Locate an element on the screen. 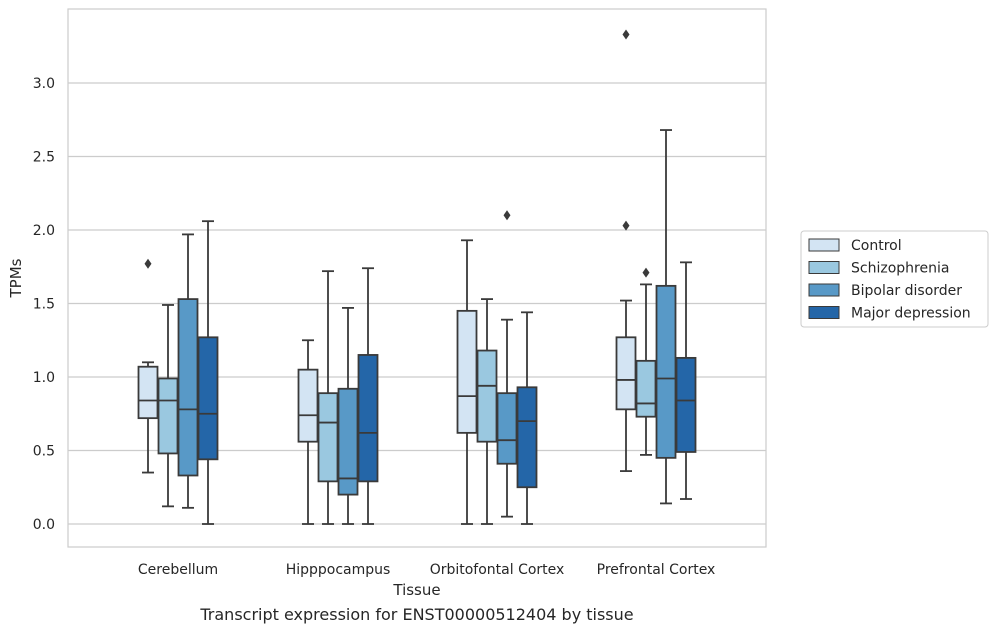  y-tick-label: 0.0 is located at coordinates (44, 525).